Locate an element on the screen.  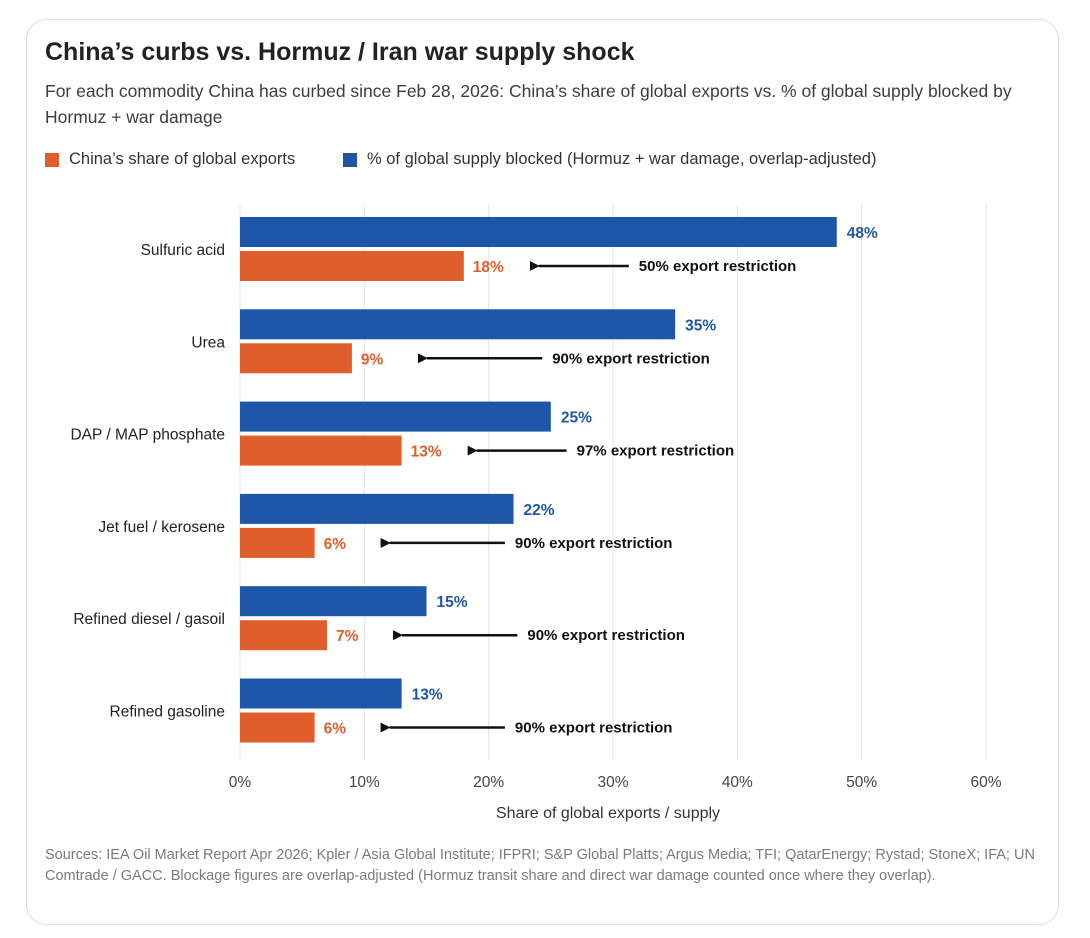
x-tick-label: 30% is located at coordinates (612, 782).